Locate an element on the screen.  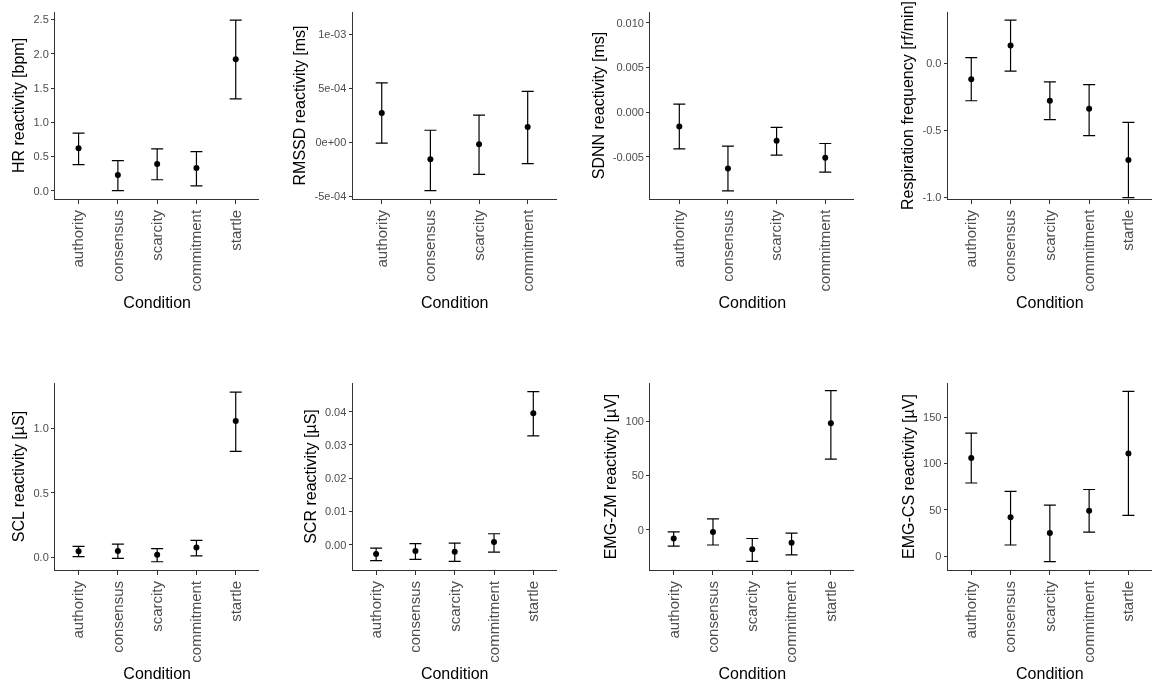
y-tick-label: 0.00 is located at coordinates (335, 544).